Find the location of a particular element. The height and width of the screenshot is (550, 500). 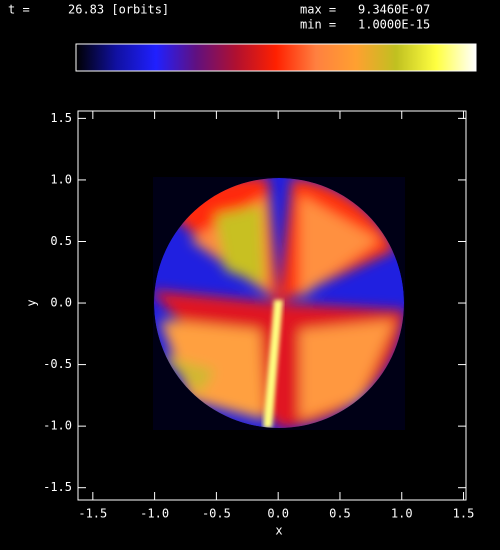

time-label: t = is located at coordinates (19, 10).